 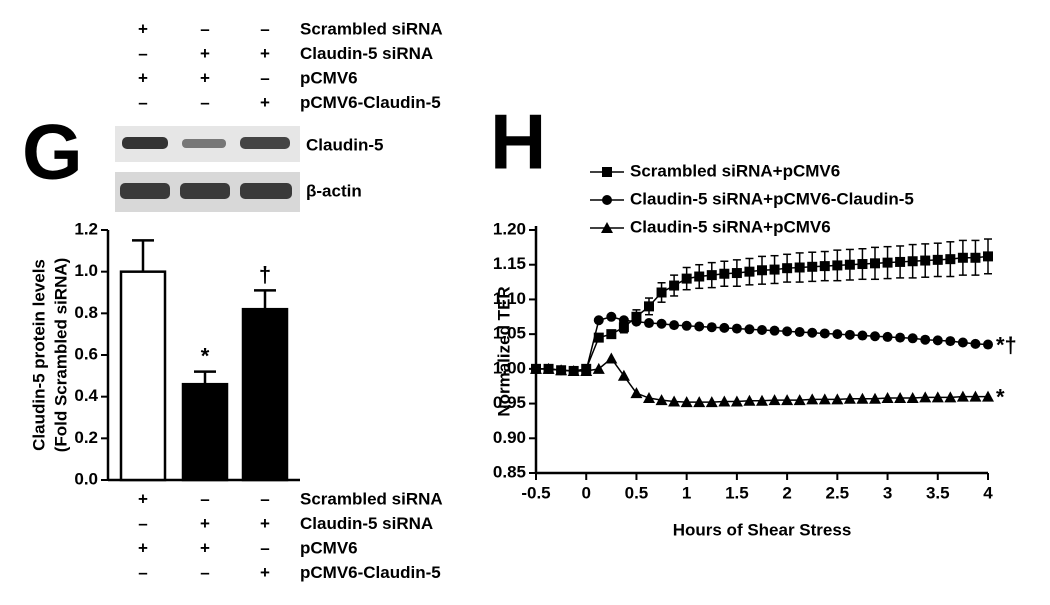 What do you see at coordinates (518, 142) in the screenshot?
I see `panel-label: H` at bounding box center [518, 142].